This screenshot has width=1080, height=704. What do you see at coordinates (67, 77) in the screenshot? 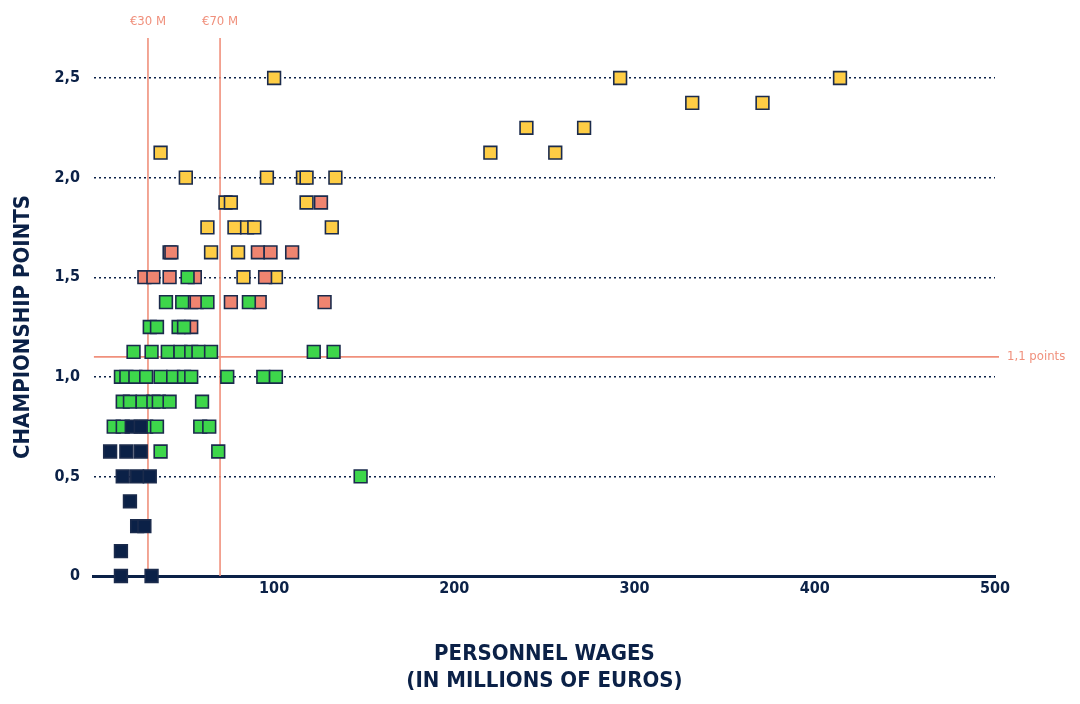
I see `y-tick-label: 2,5` at bounding box center [67, 77].